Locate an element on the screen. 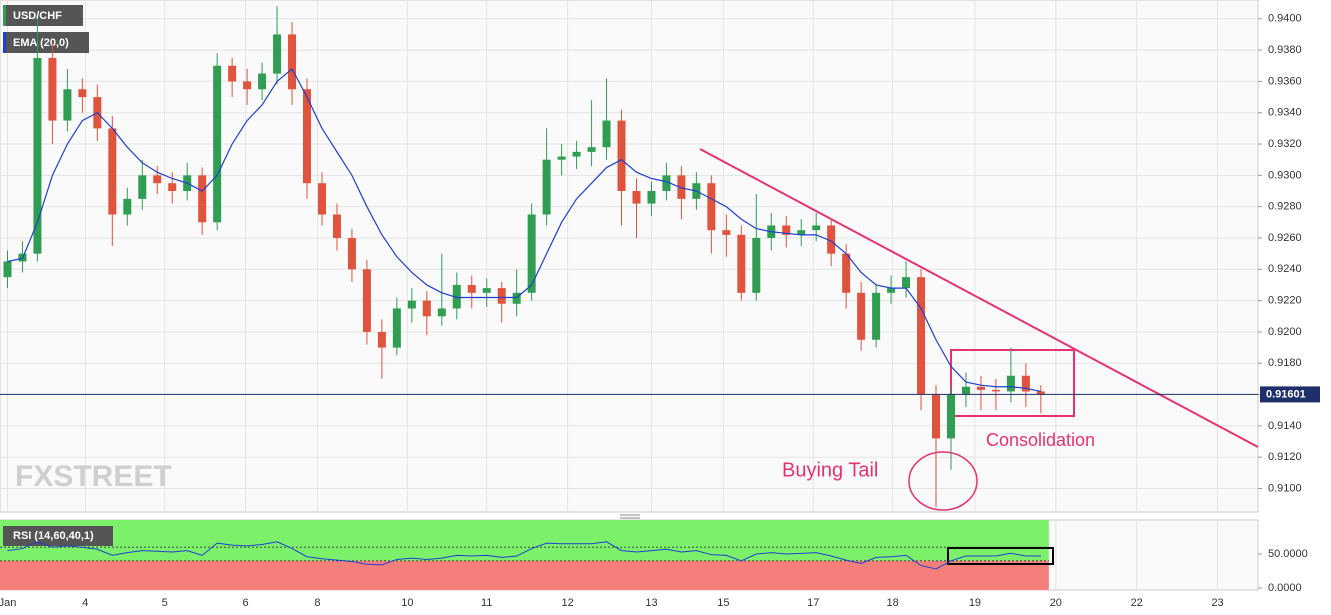 Image resolution: width=1331 pixels, height=615 pixels. x-tick-label: 6 is located at coordinates (246, 603).